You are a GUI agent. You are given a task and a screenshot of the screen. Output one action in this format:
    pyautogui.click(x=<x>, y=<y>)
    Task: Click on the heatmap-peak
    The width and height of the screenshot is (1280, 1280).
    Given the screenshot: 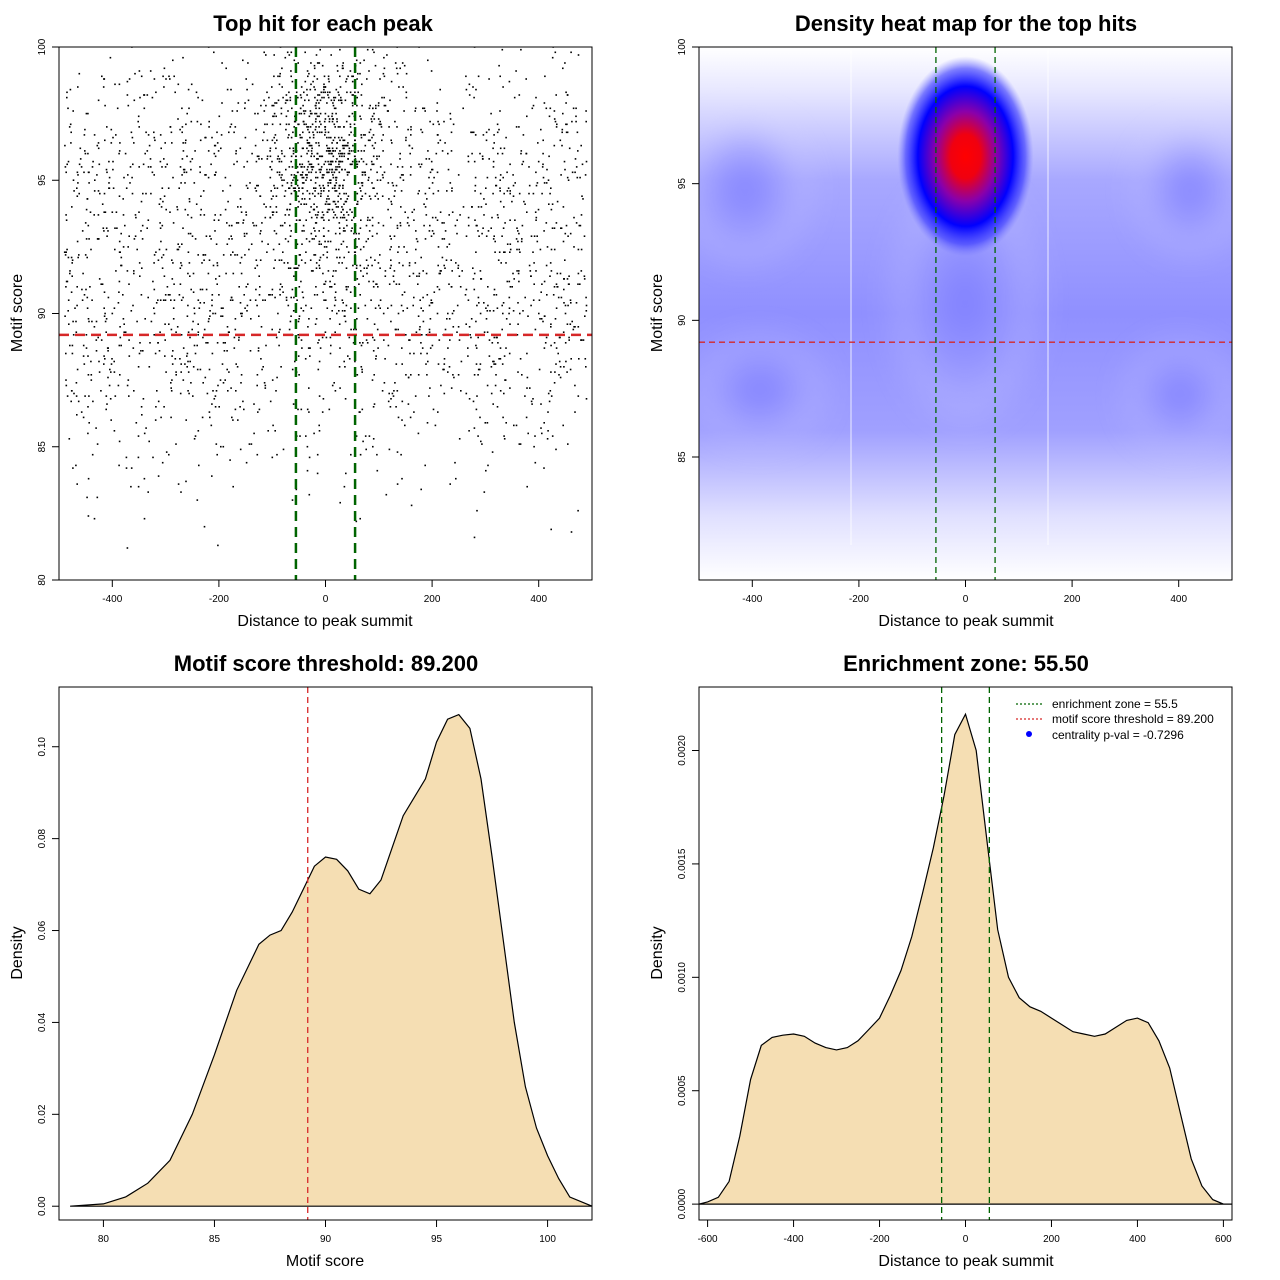 What is the action you would take?
    pyautogui.click(x=965, y=156)
    